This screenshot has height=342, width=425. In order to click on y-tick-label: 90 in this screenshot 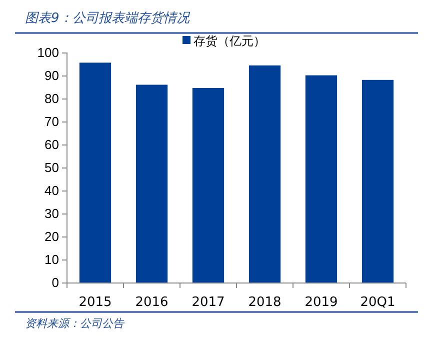, I will do `click(51, 76)`.